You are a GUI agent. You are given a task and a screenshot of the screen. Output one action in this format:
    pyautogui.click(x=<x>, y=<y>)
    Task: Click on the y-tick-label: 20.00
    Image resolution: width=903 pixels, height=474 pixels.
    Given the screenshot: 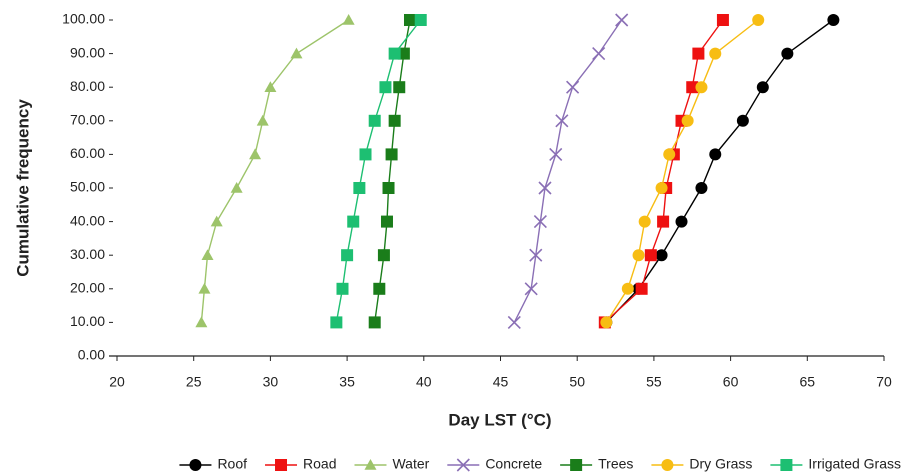 What is the action you would take?
    pyautogui.click(x=87, y=288)
    